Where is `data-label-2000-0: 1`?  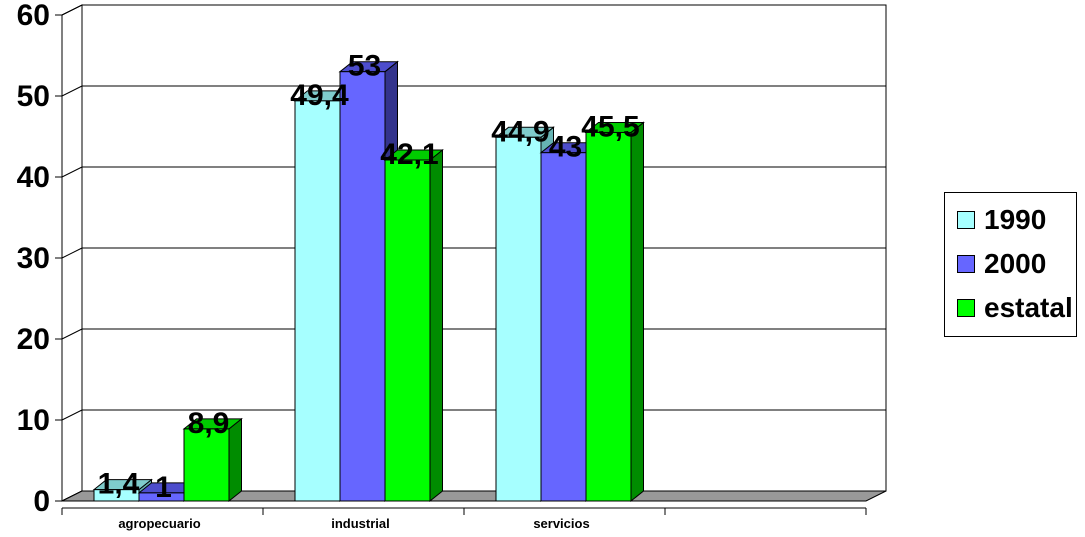
data-label-2000-0: 1 is located at coordinates (163, 487).